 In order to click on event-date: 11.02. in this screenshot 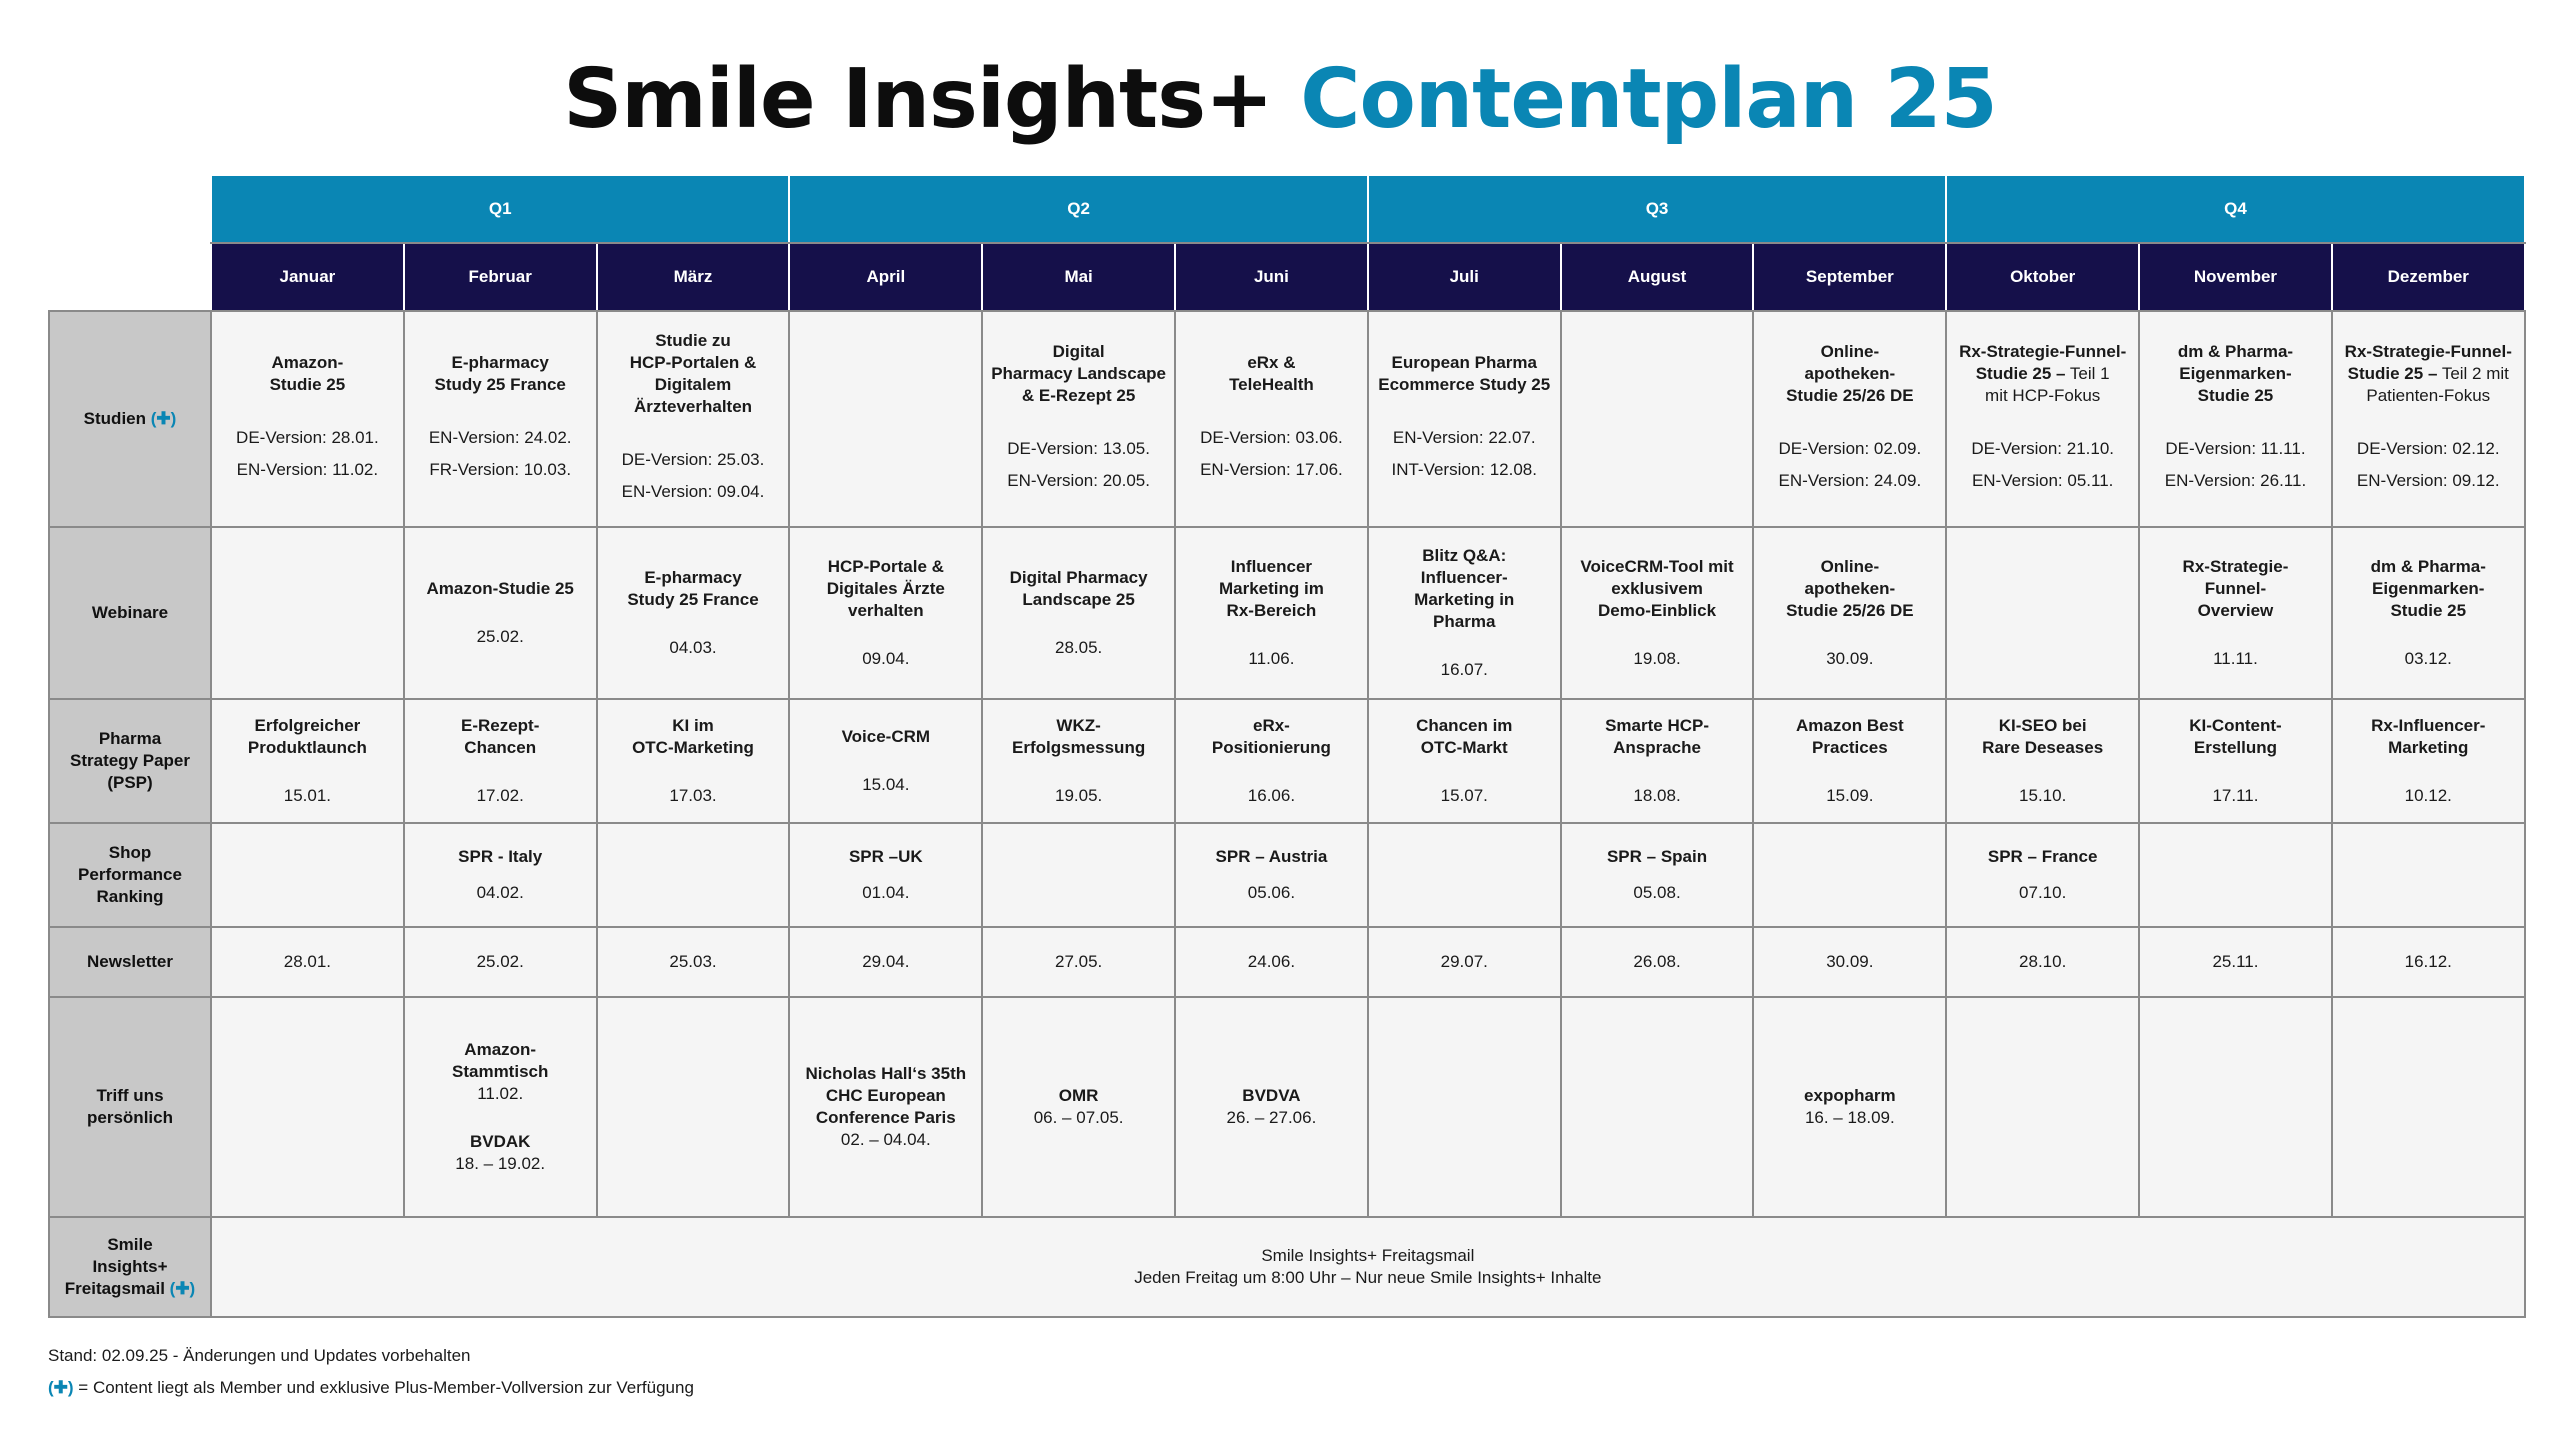, I will do `click(500, 1093)`.